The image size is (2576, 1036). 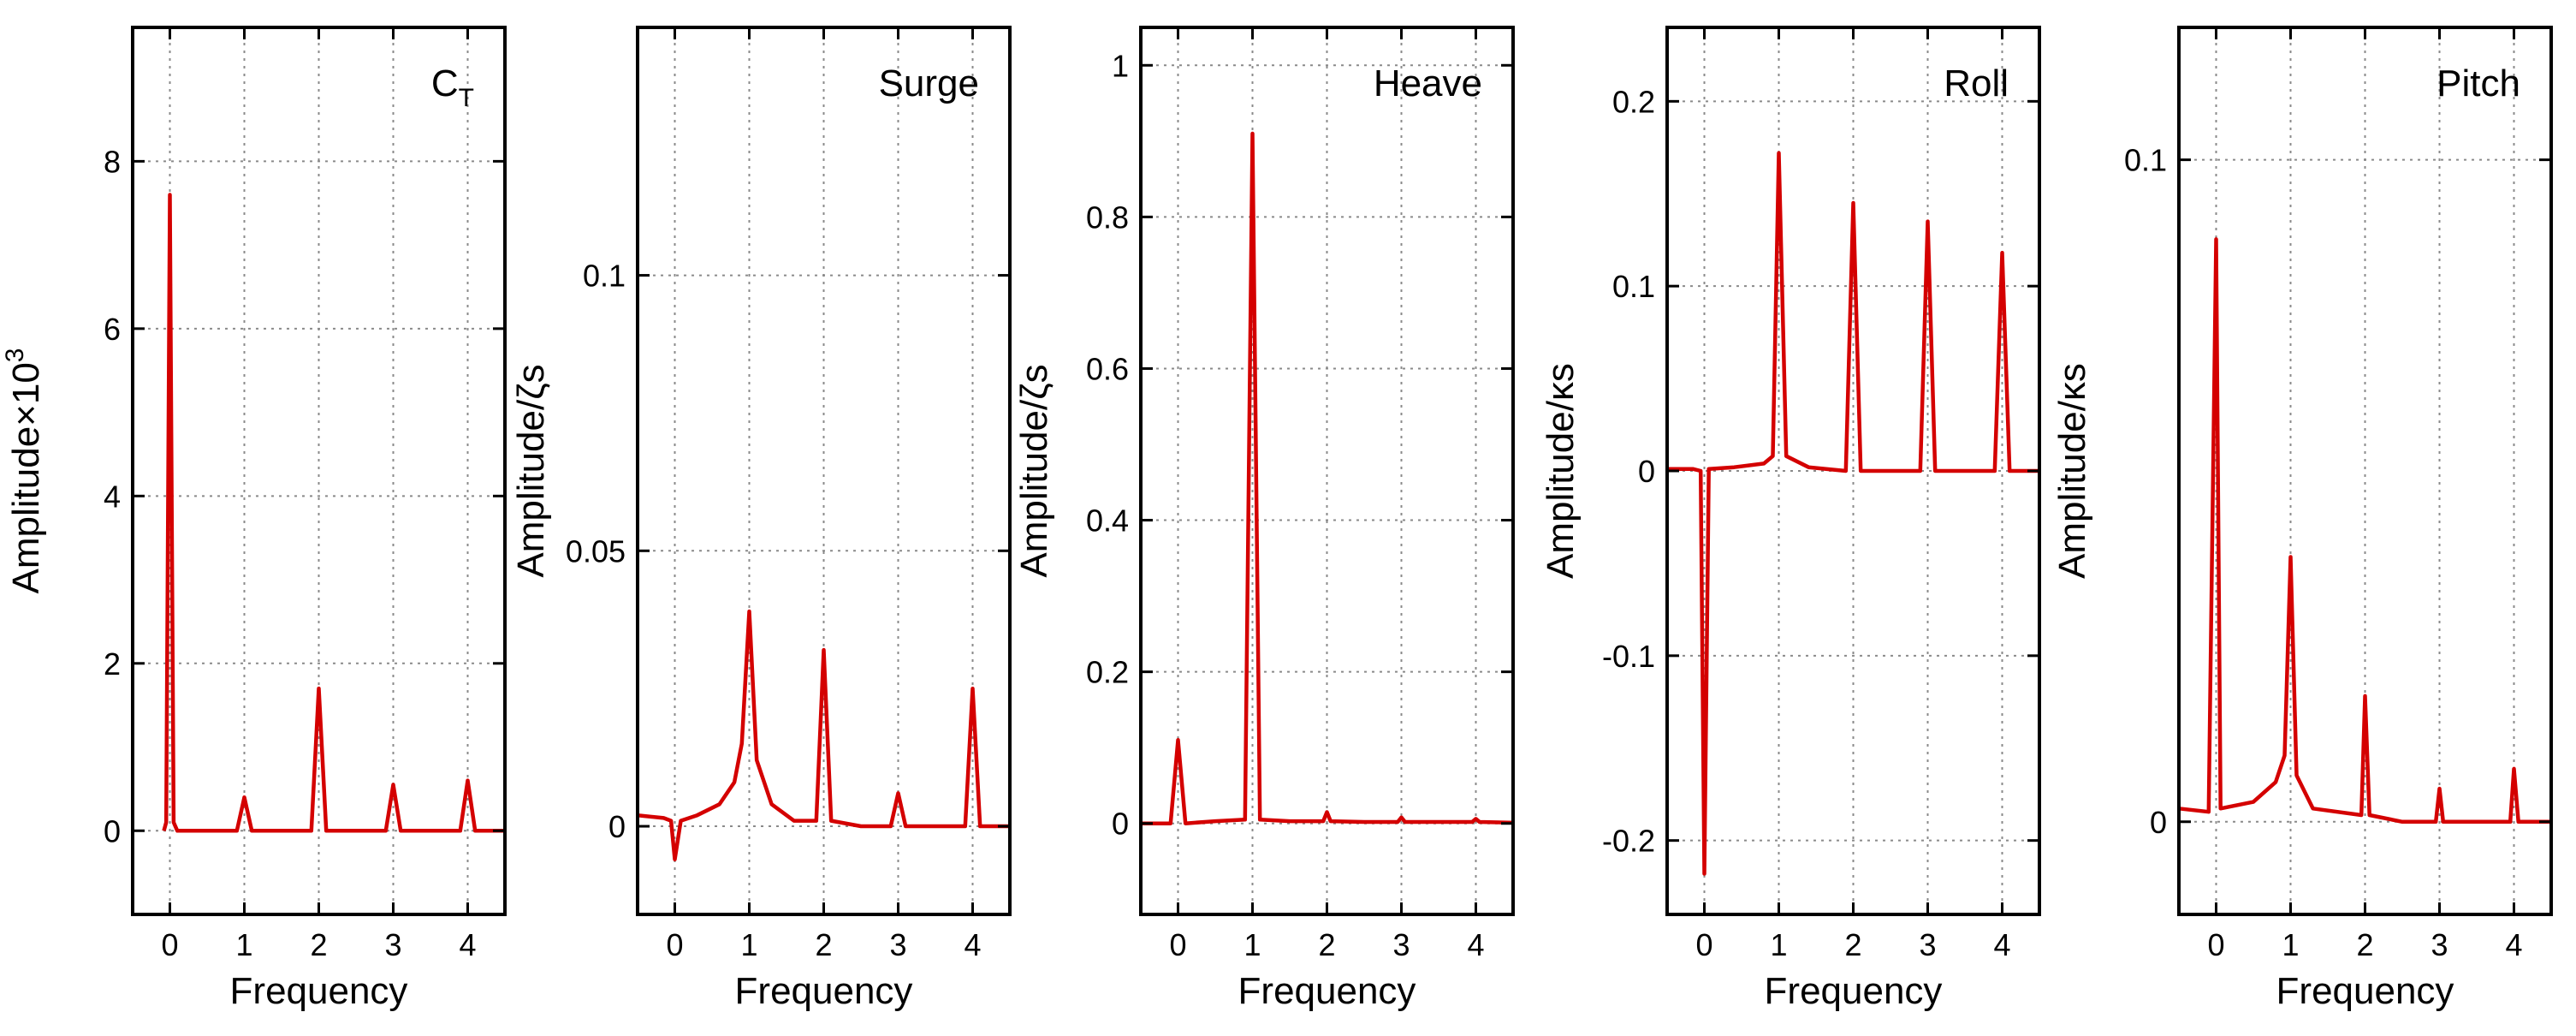 I want to click on panel-title: Pitch, so click(x=2478, y=83).